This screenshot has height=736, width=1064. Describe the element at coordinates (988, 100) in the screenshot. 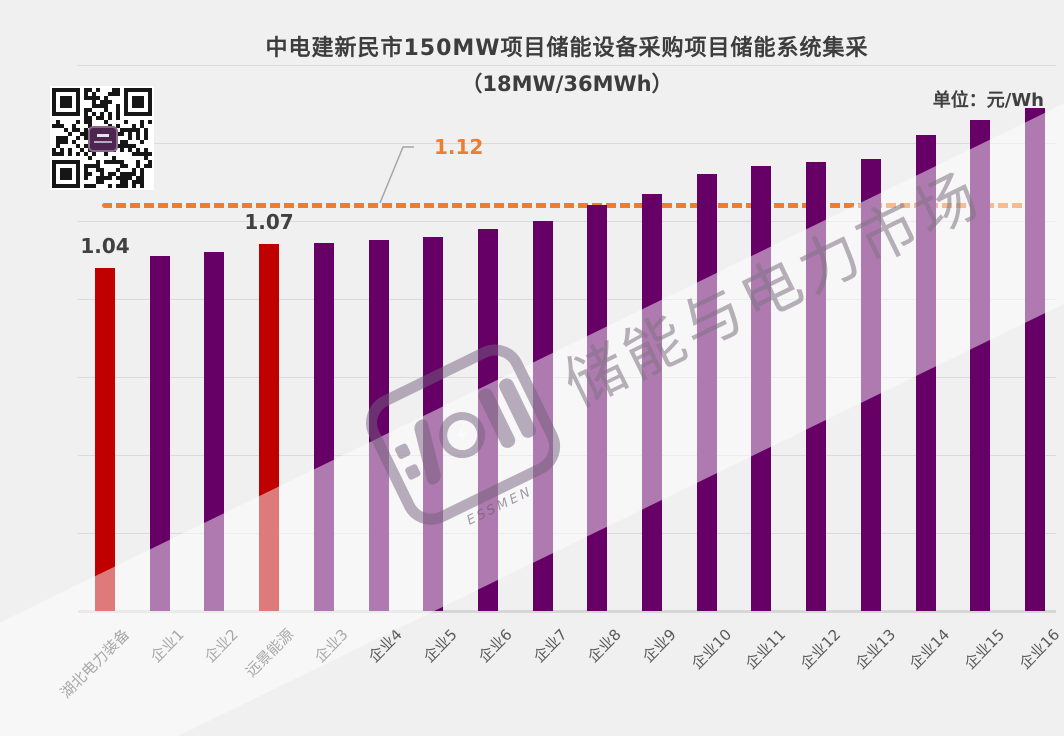

I see `unit-label: 单位：元/Wh` at that location.